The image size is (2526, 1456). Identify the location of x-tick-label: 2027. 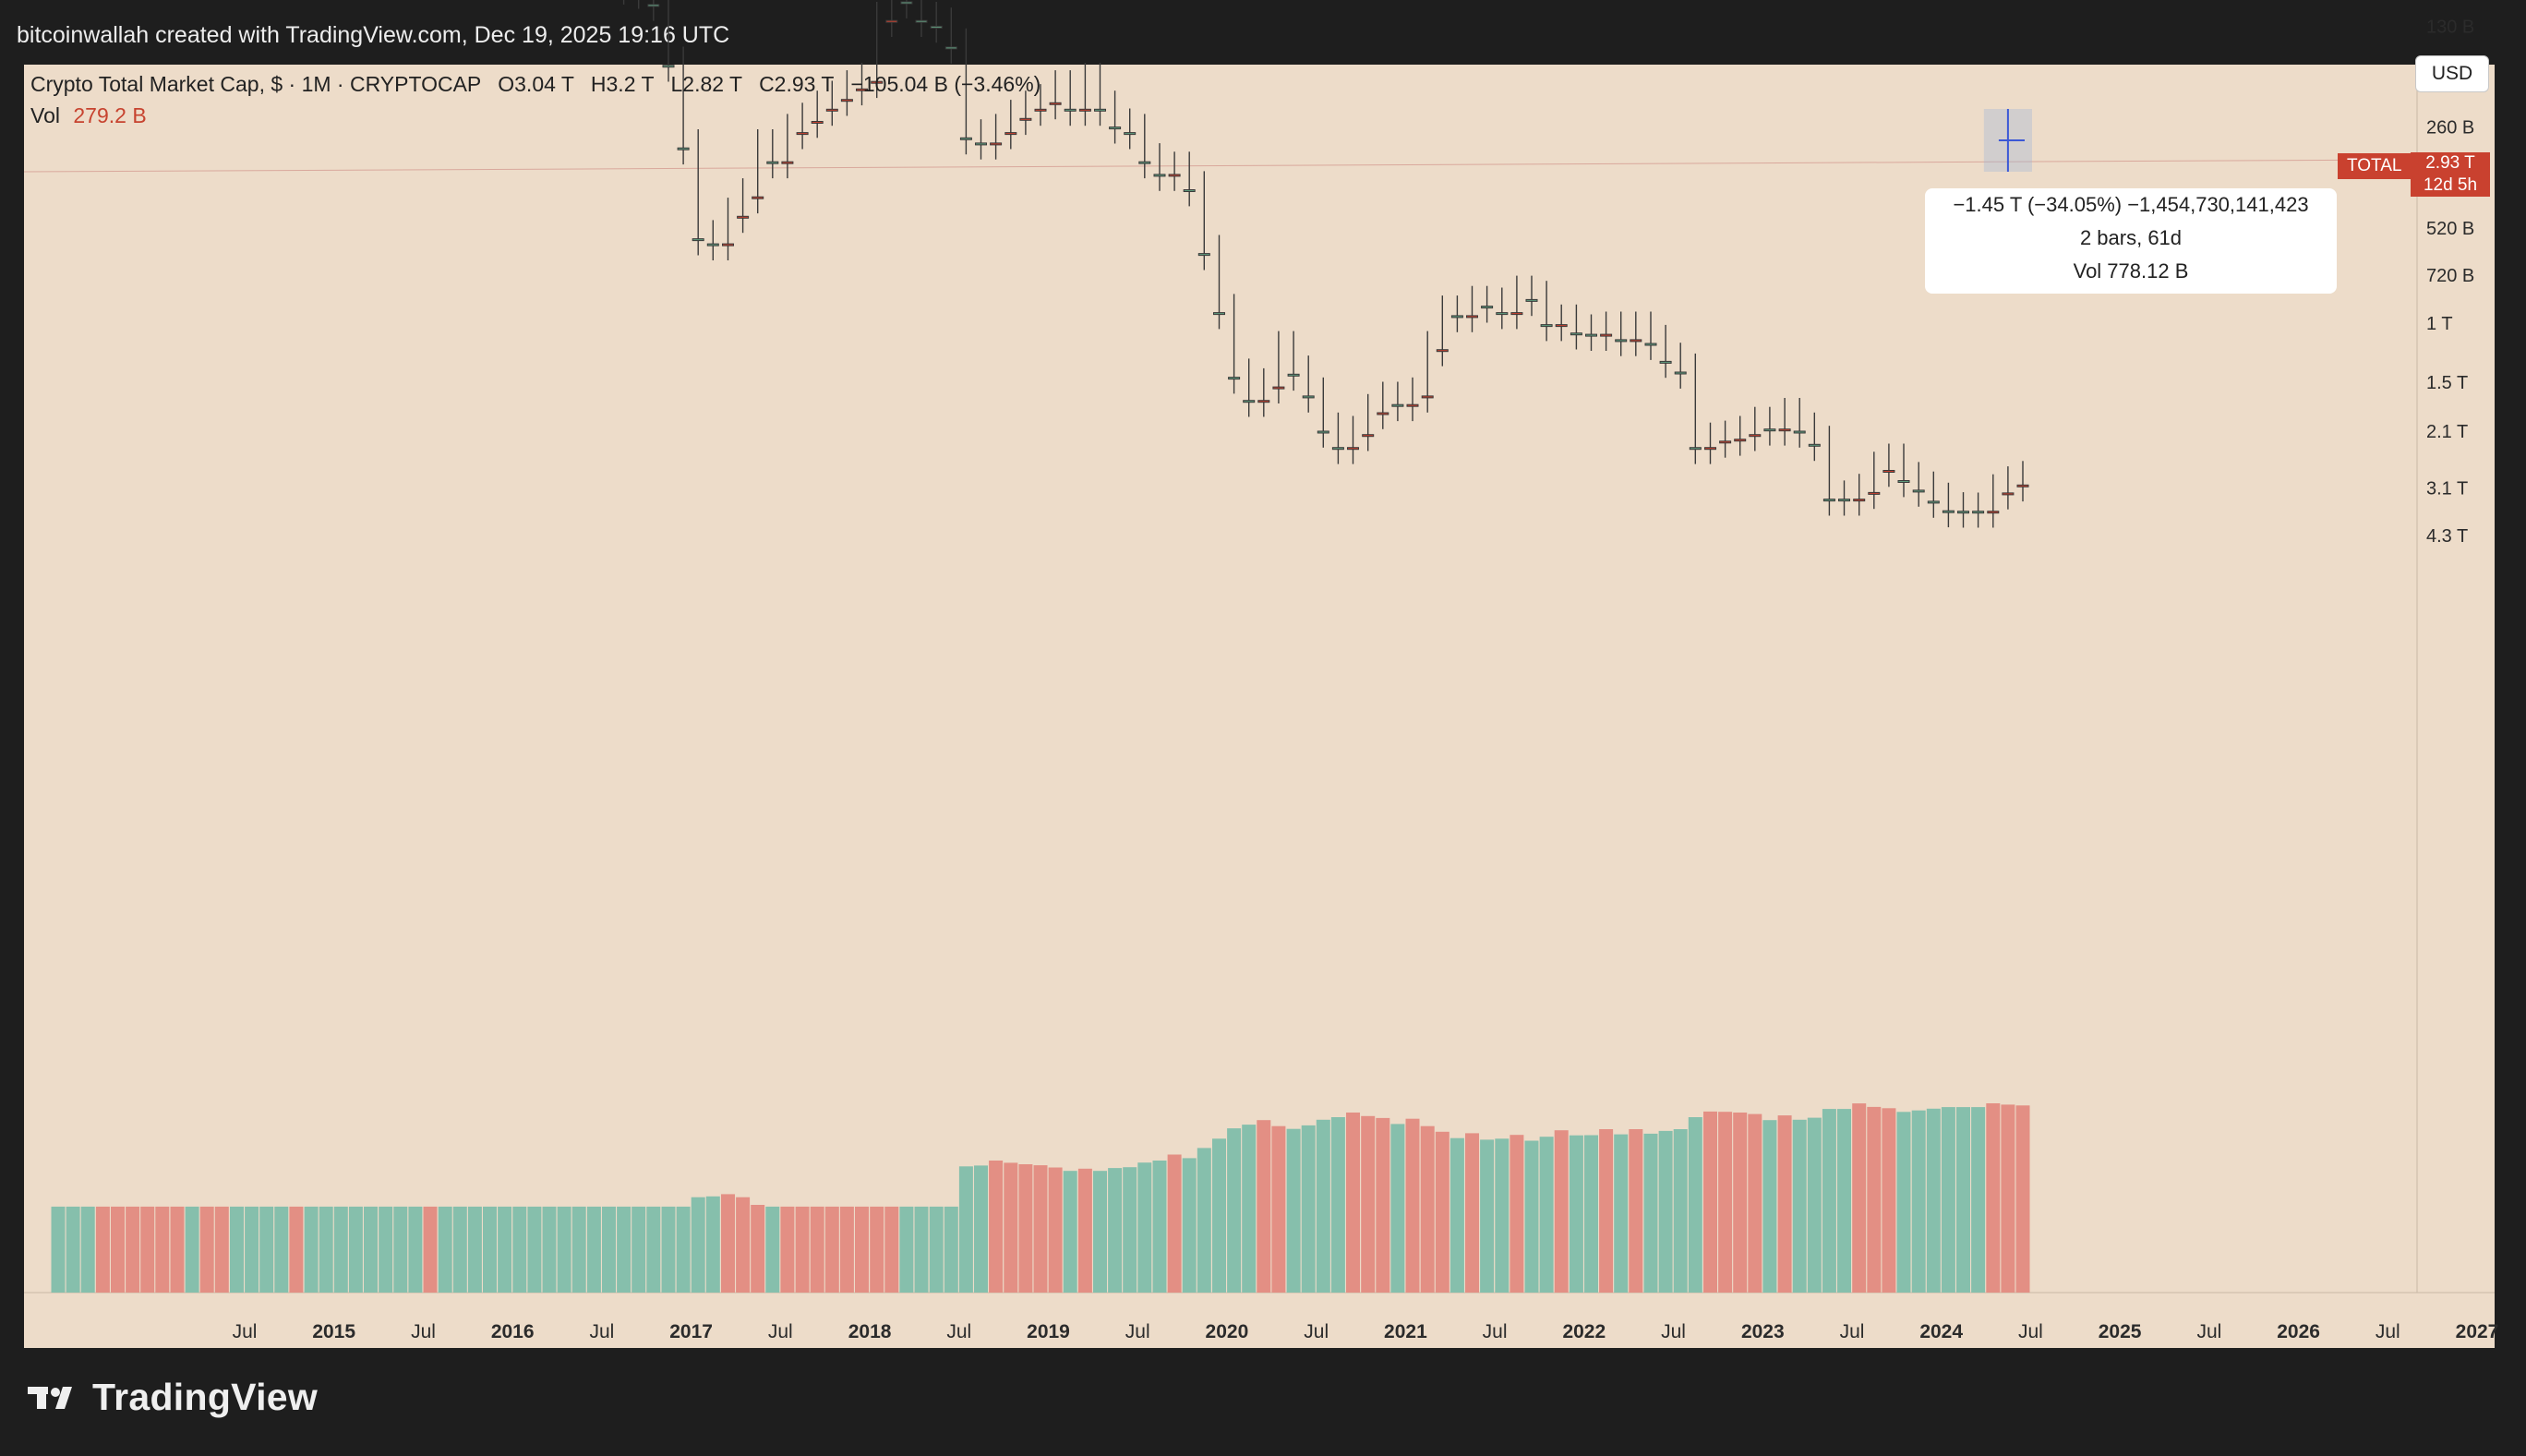
(2477, 1331).